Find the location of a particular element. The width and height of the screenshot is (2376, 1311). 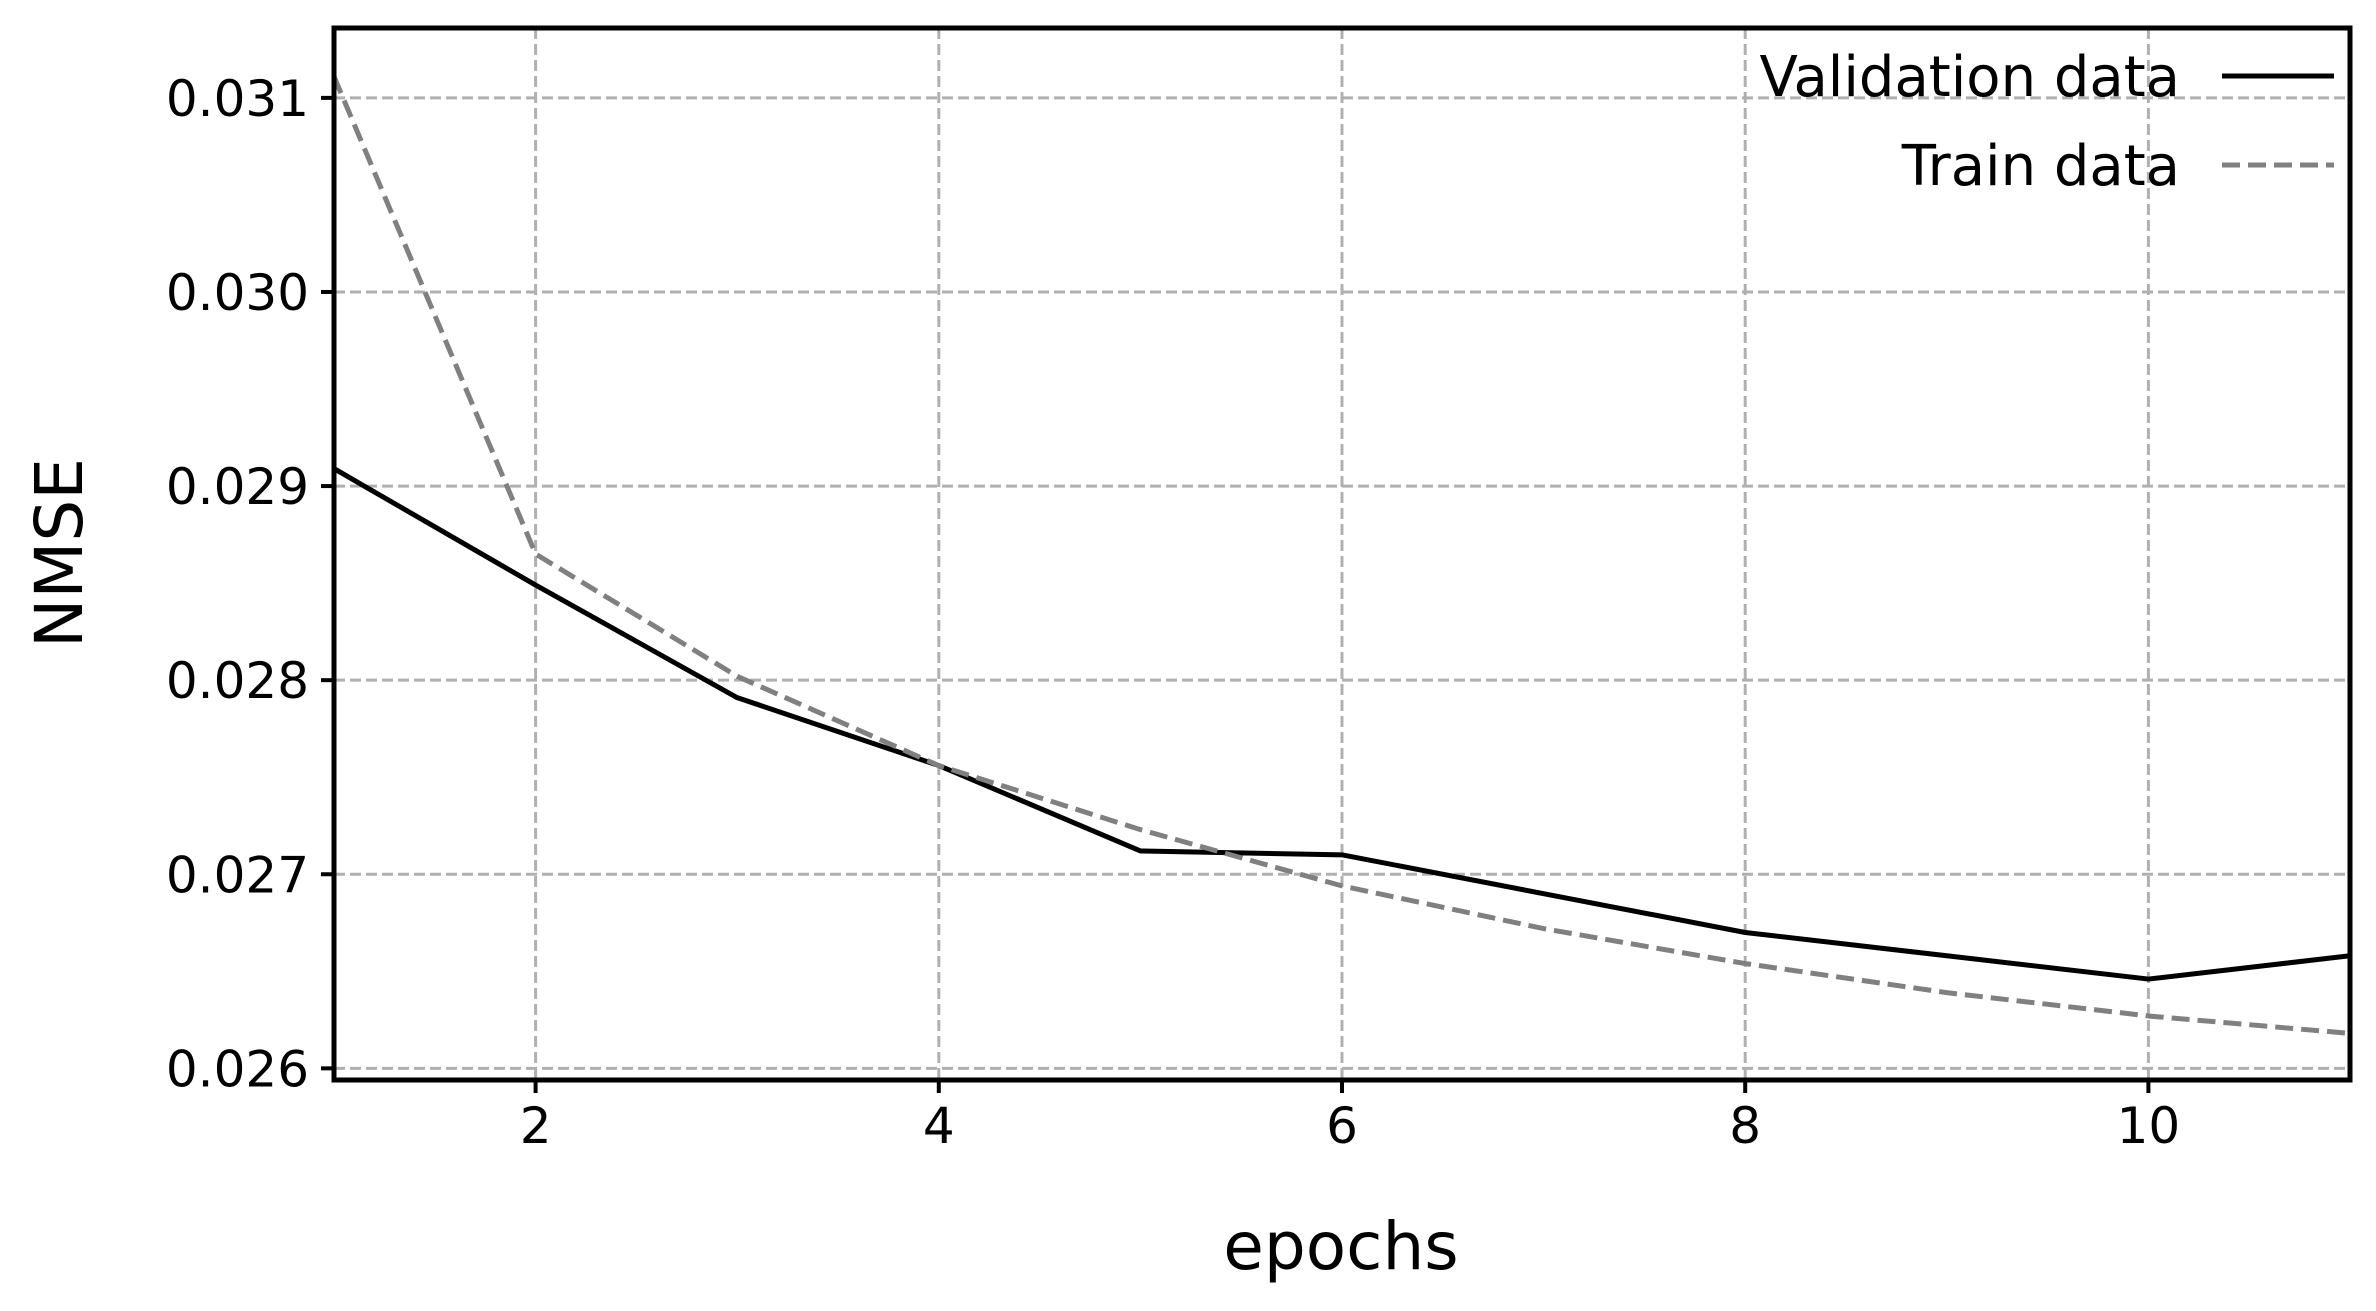

legend: Validation data Train data is located at coordinates (2047, 122).